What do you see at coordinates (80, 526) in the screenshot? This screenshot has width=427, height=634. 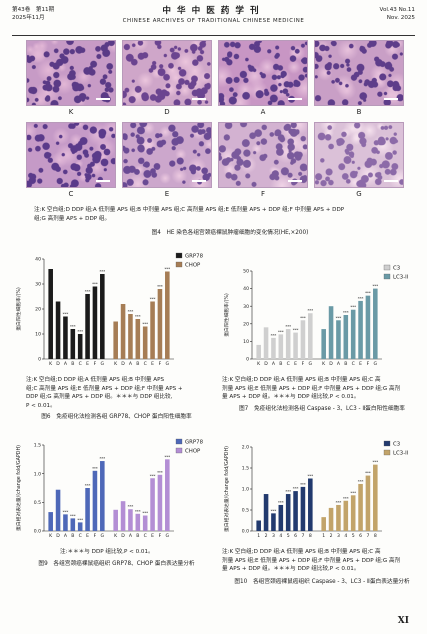 I see `bar-grp78-c` at bounding box center [80, 526].